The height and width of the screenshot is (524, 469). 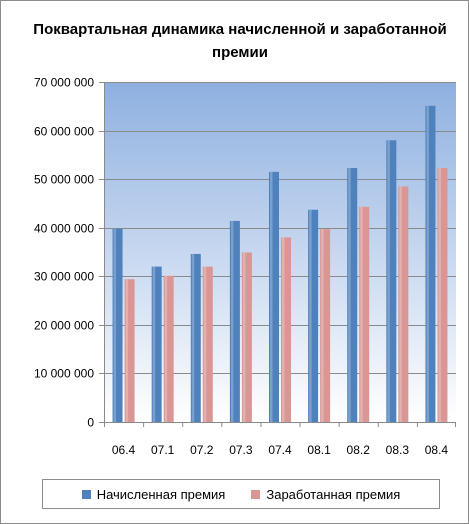 I want to click on y-tick-label: 60 000 000, so click(x=64, y=132).